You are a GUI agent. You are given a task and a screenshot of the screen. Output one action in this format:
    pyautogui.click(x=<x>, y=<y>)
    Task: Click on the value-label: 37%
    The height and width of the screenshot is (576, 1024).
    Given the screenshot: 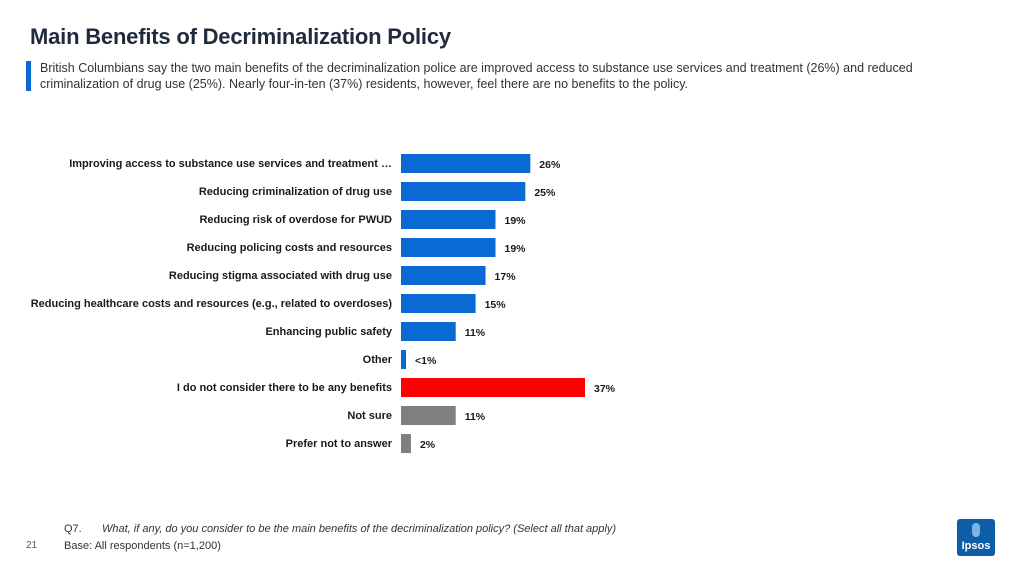 What is the action you would take?
    pyautogui.click(x=605, y=389)
    